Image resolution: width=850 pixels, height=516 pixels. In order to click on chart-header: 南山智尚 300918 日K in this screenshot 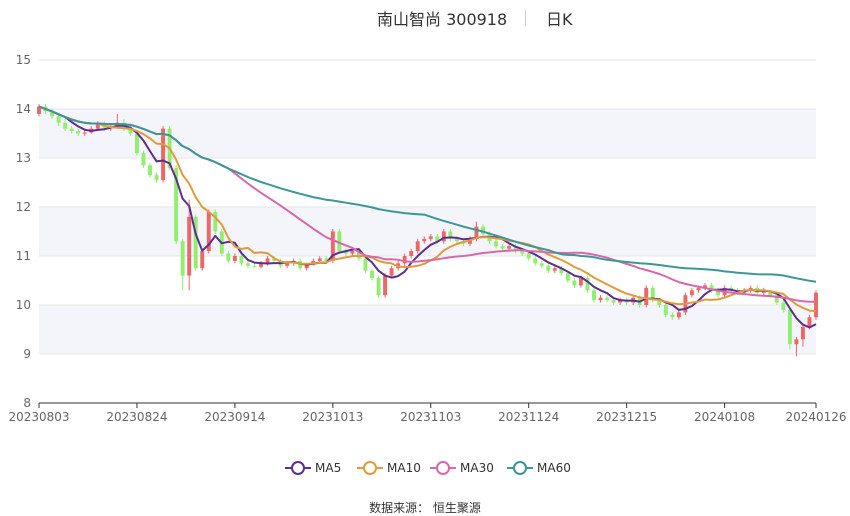, I will do `click(425, 18)`.